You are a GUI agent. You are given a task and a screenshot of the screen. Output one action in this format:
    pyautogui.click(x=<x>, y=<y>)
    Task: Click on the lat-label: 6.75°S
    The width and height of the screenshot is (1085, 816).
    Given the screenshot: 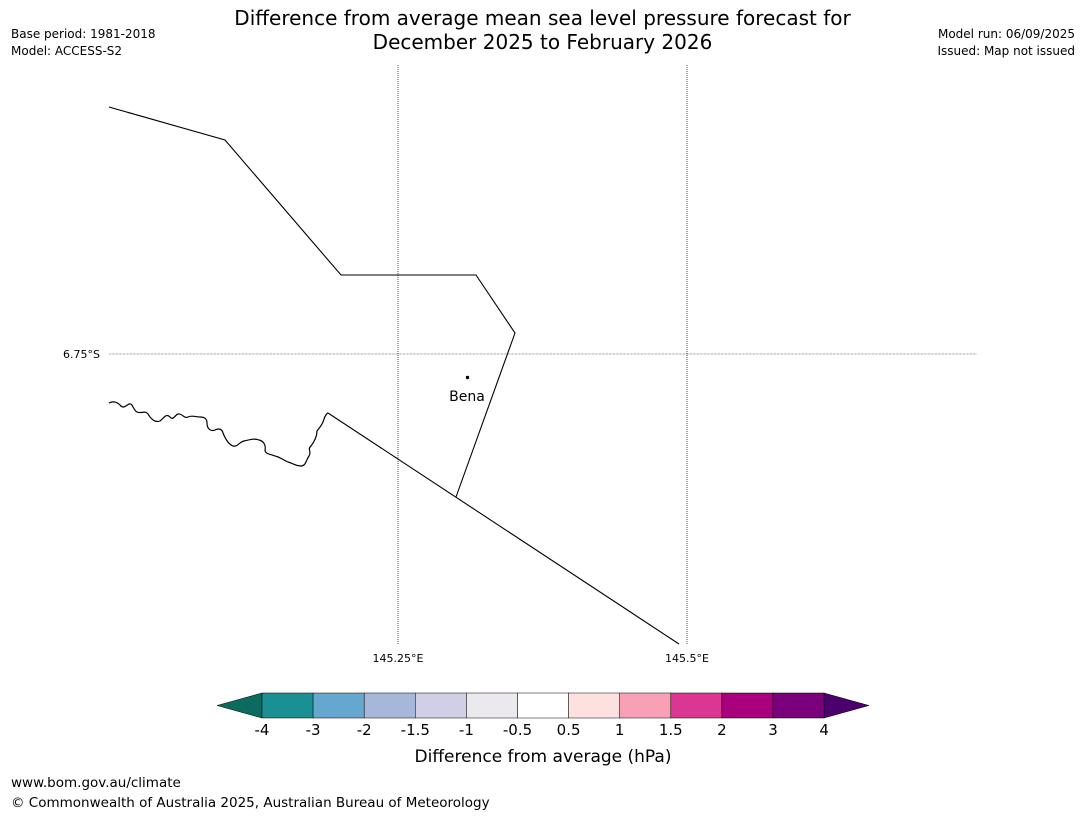 What is the action you would take?
    pyautogui.click(x=81, y=354)
    